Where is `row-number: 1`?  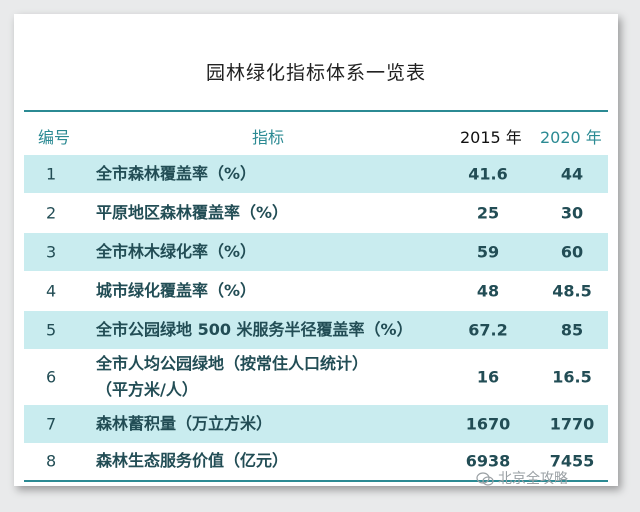
row-number: 1 is located at coordinates (51, 174).